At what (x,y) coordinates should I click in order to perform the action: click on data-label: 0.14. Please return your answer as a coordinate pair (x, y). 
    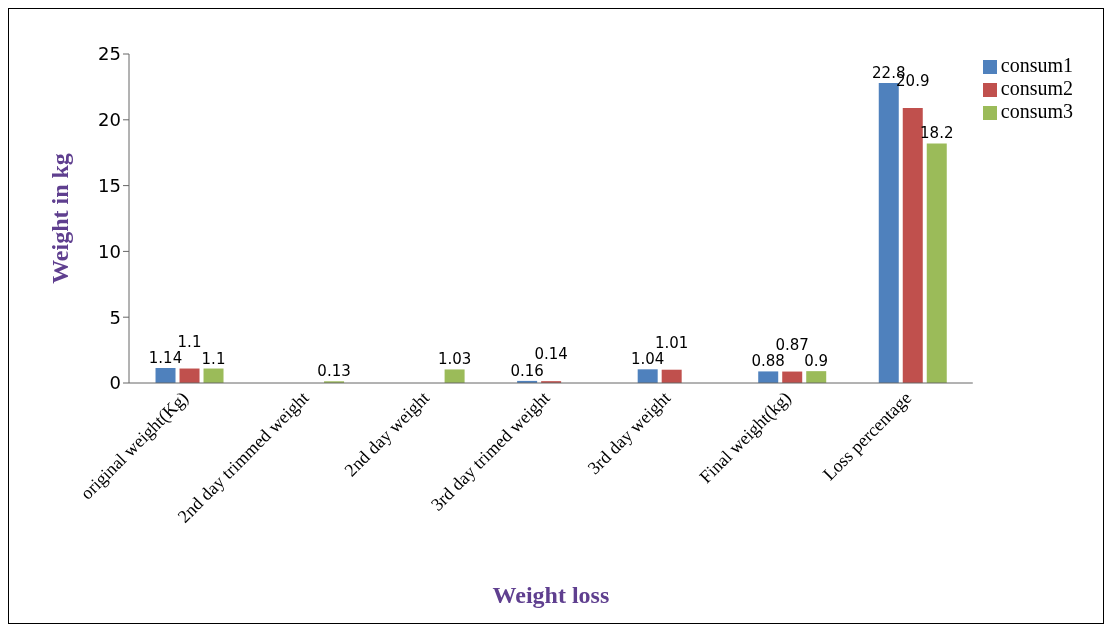
    Looking at the image, I should click on (551, 354).